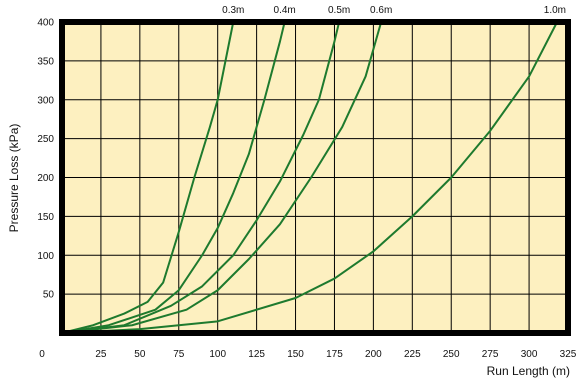  What do you see at coordinates (334, 354) in the screenshot?
I see `x-tick-label: 175` at bounding box center [334, 354].